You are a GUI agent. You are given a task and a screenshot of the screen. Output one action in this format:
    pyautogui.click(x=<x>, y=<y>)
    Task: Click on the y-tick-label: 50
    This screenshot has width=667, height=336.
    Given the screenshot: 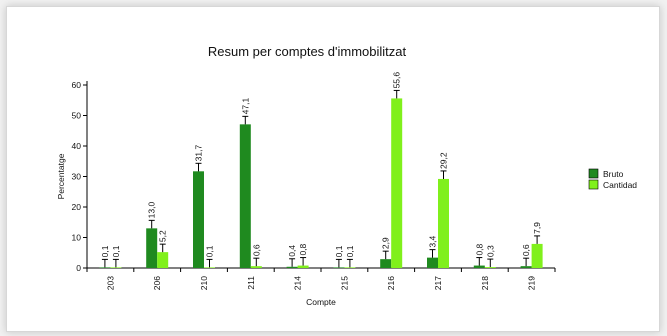 What is the action you would take?
    pyautogui.click(x=77, y=116)
    